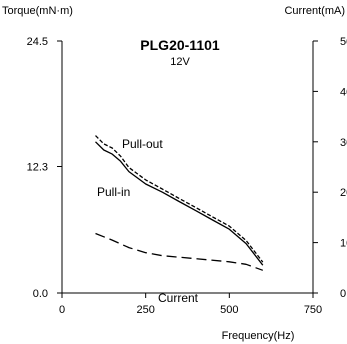 The height and width of the screenshot is (344, 347). Describe the element at coordinates (180, 62) in the screenshot. I see `chart-subtitle: 12V` at that location.